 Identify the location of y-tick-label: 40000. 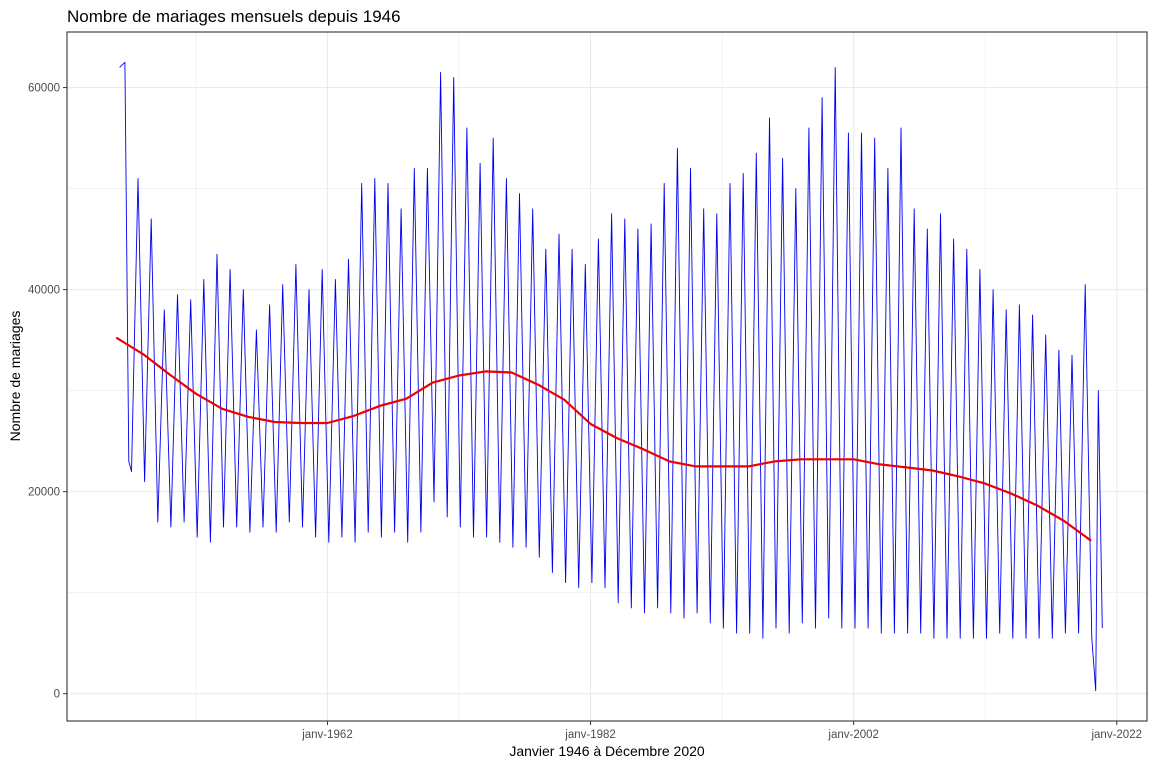
(44, 291).